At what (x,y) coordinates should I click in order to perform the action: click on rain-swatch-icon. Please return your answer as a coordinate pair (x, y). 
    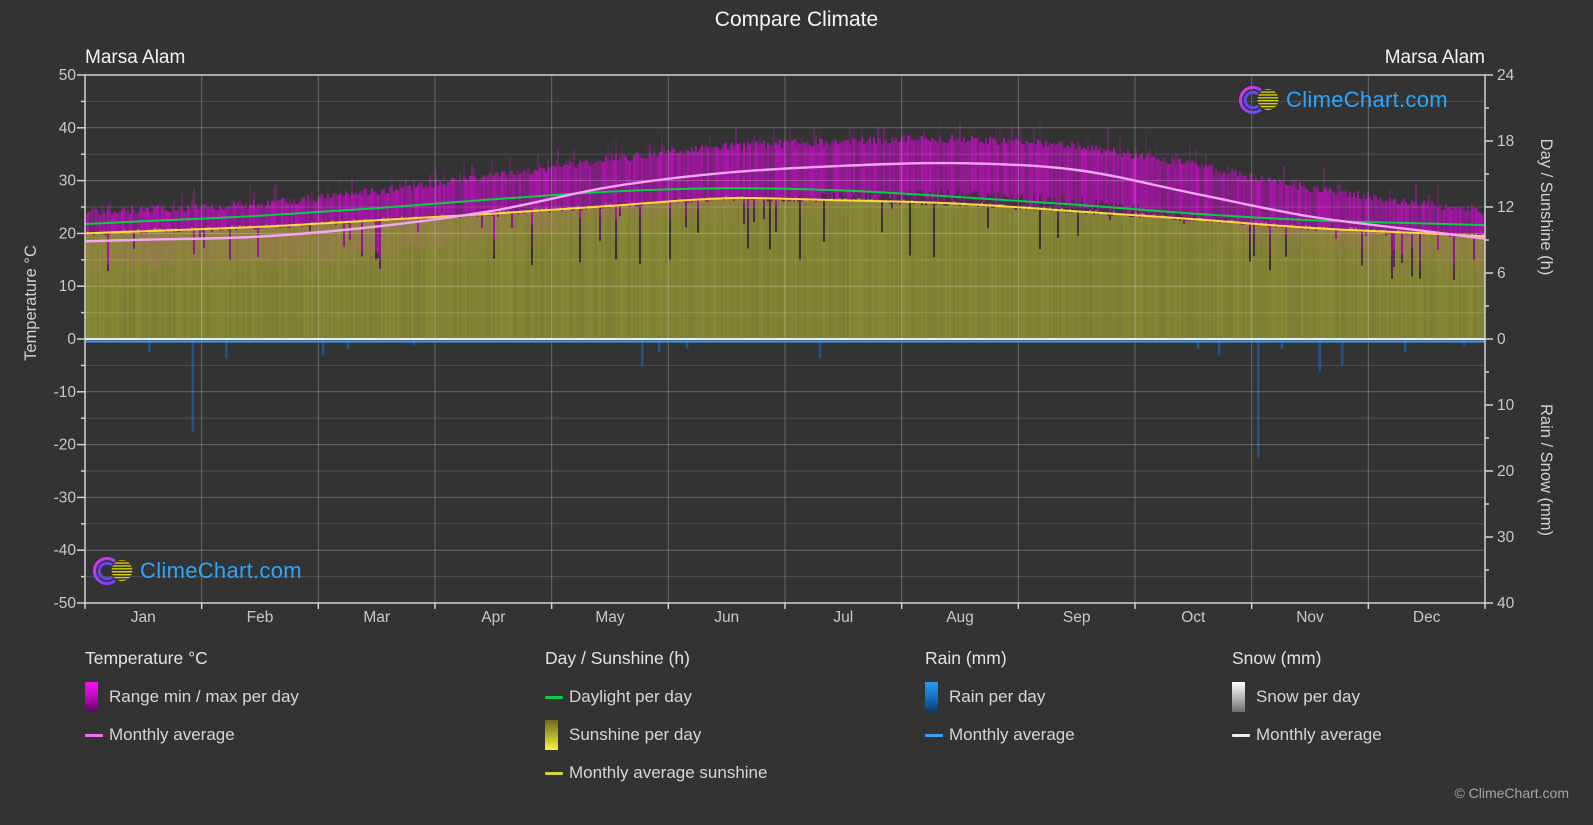
    Looking at the image, I should click on (931, 697).